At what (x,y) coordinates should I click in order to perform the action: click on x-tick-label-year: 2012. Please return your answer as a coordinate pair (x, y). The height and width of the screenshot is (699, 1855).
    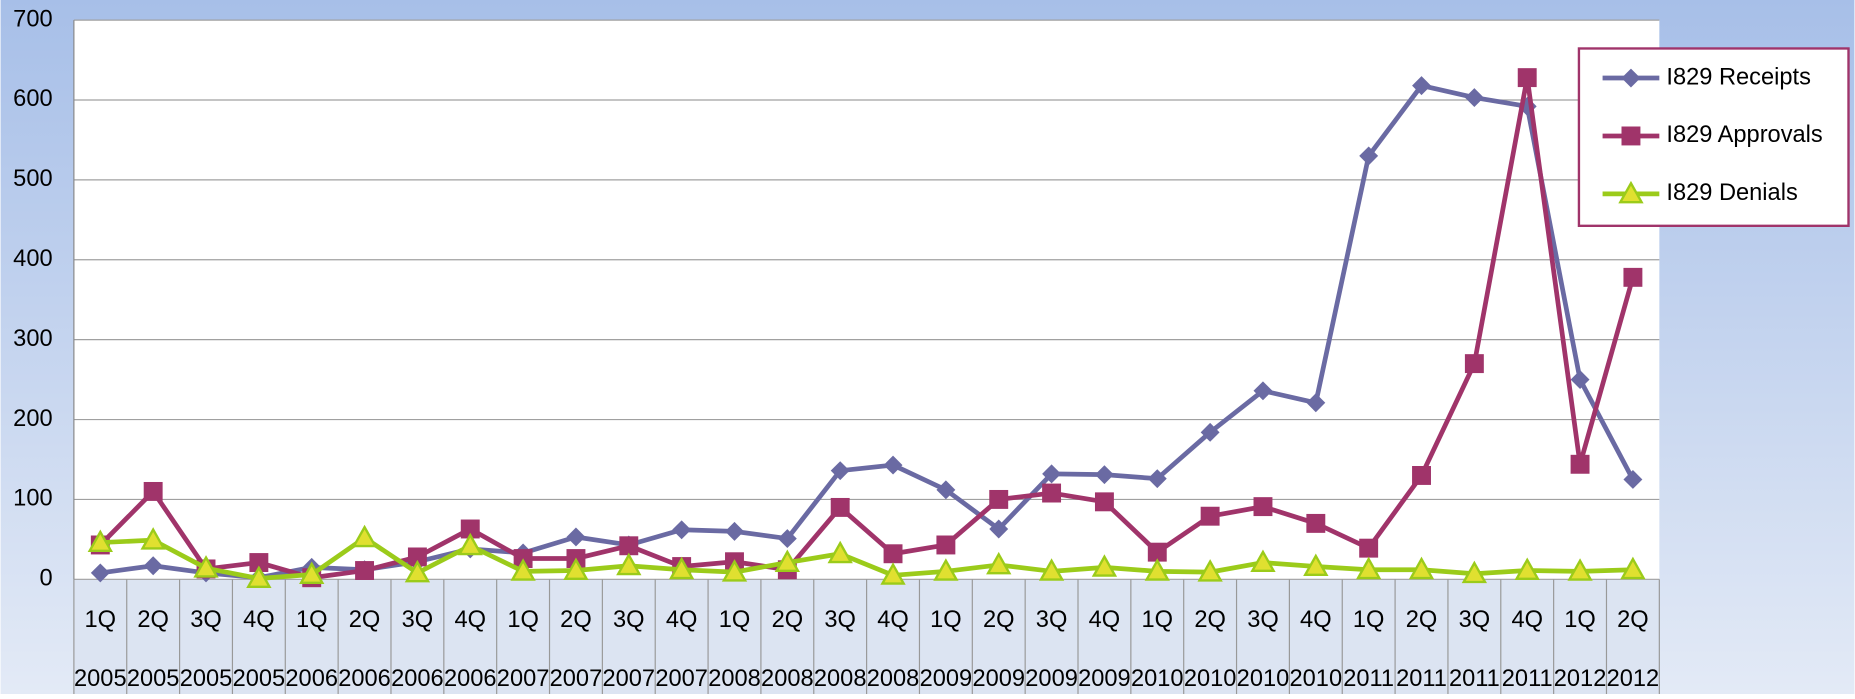
    Looking at the image, I should click on (1633, 679).